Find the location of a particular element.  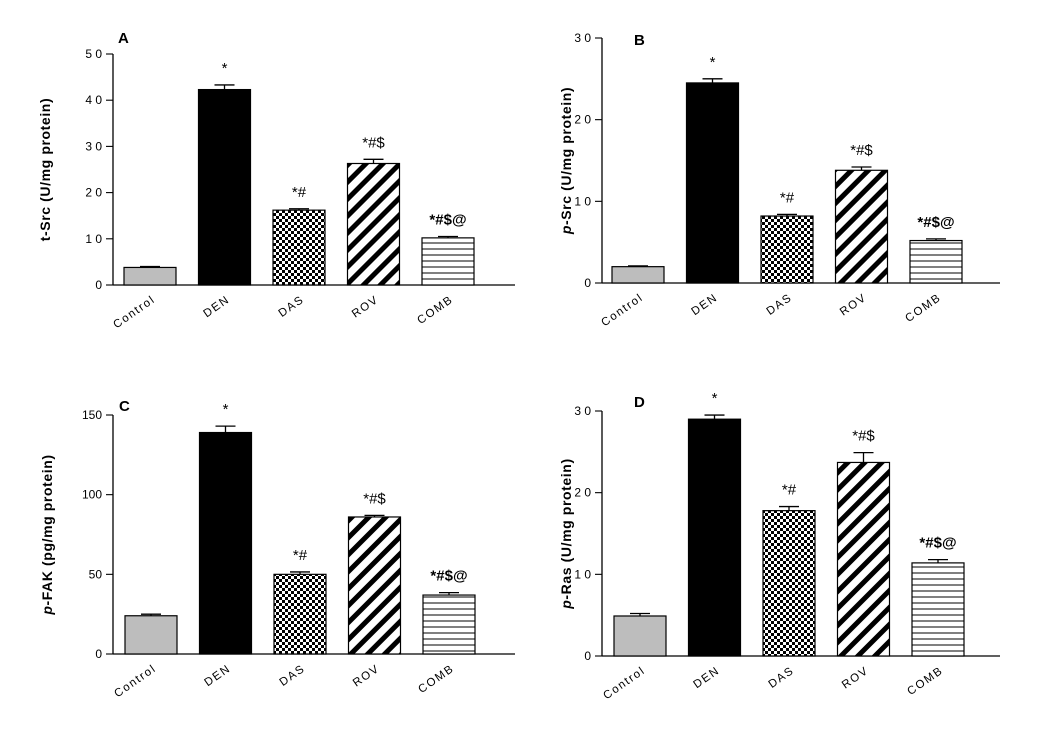

y-axis-label-text: -Src (U/mg protein) is located at coordinates (566, 156).